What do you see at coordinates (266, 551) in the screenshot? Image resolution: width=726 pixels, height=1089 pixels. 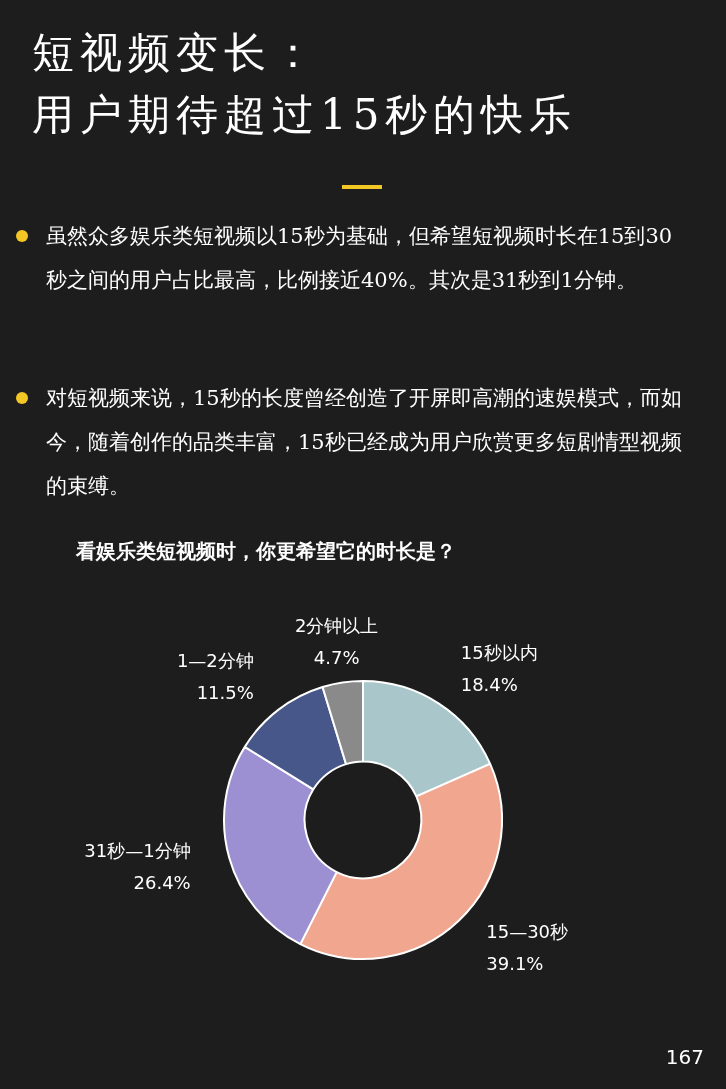 I see `text: 看娱乐类短视频时，你更希望它的时长是？` at bounding box center [266, 551].